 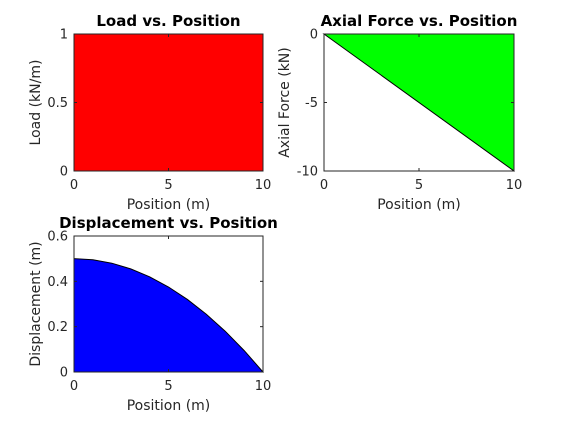 I want to click on displacement-ylabel: Displacement (m), so click(x=36, y=303).